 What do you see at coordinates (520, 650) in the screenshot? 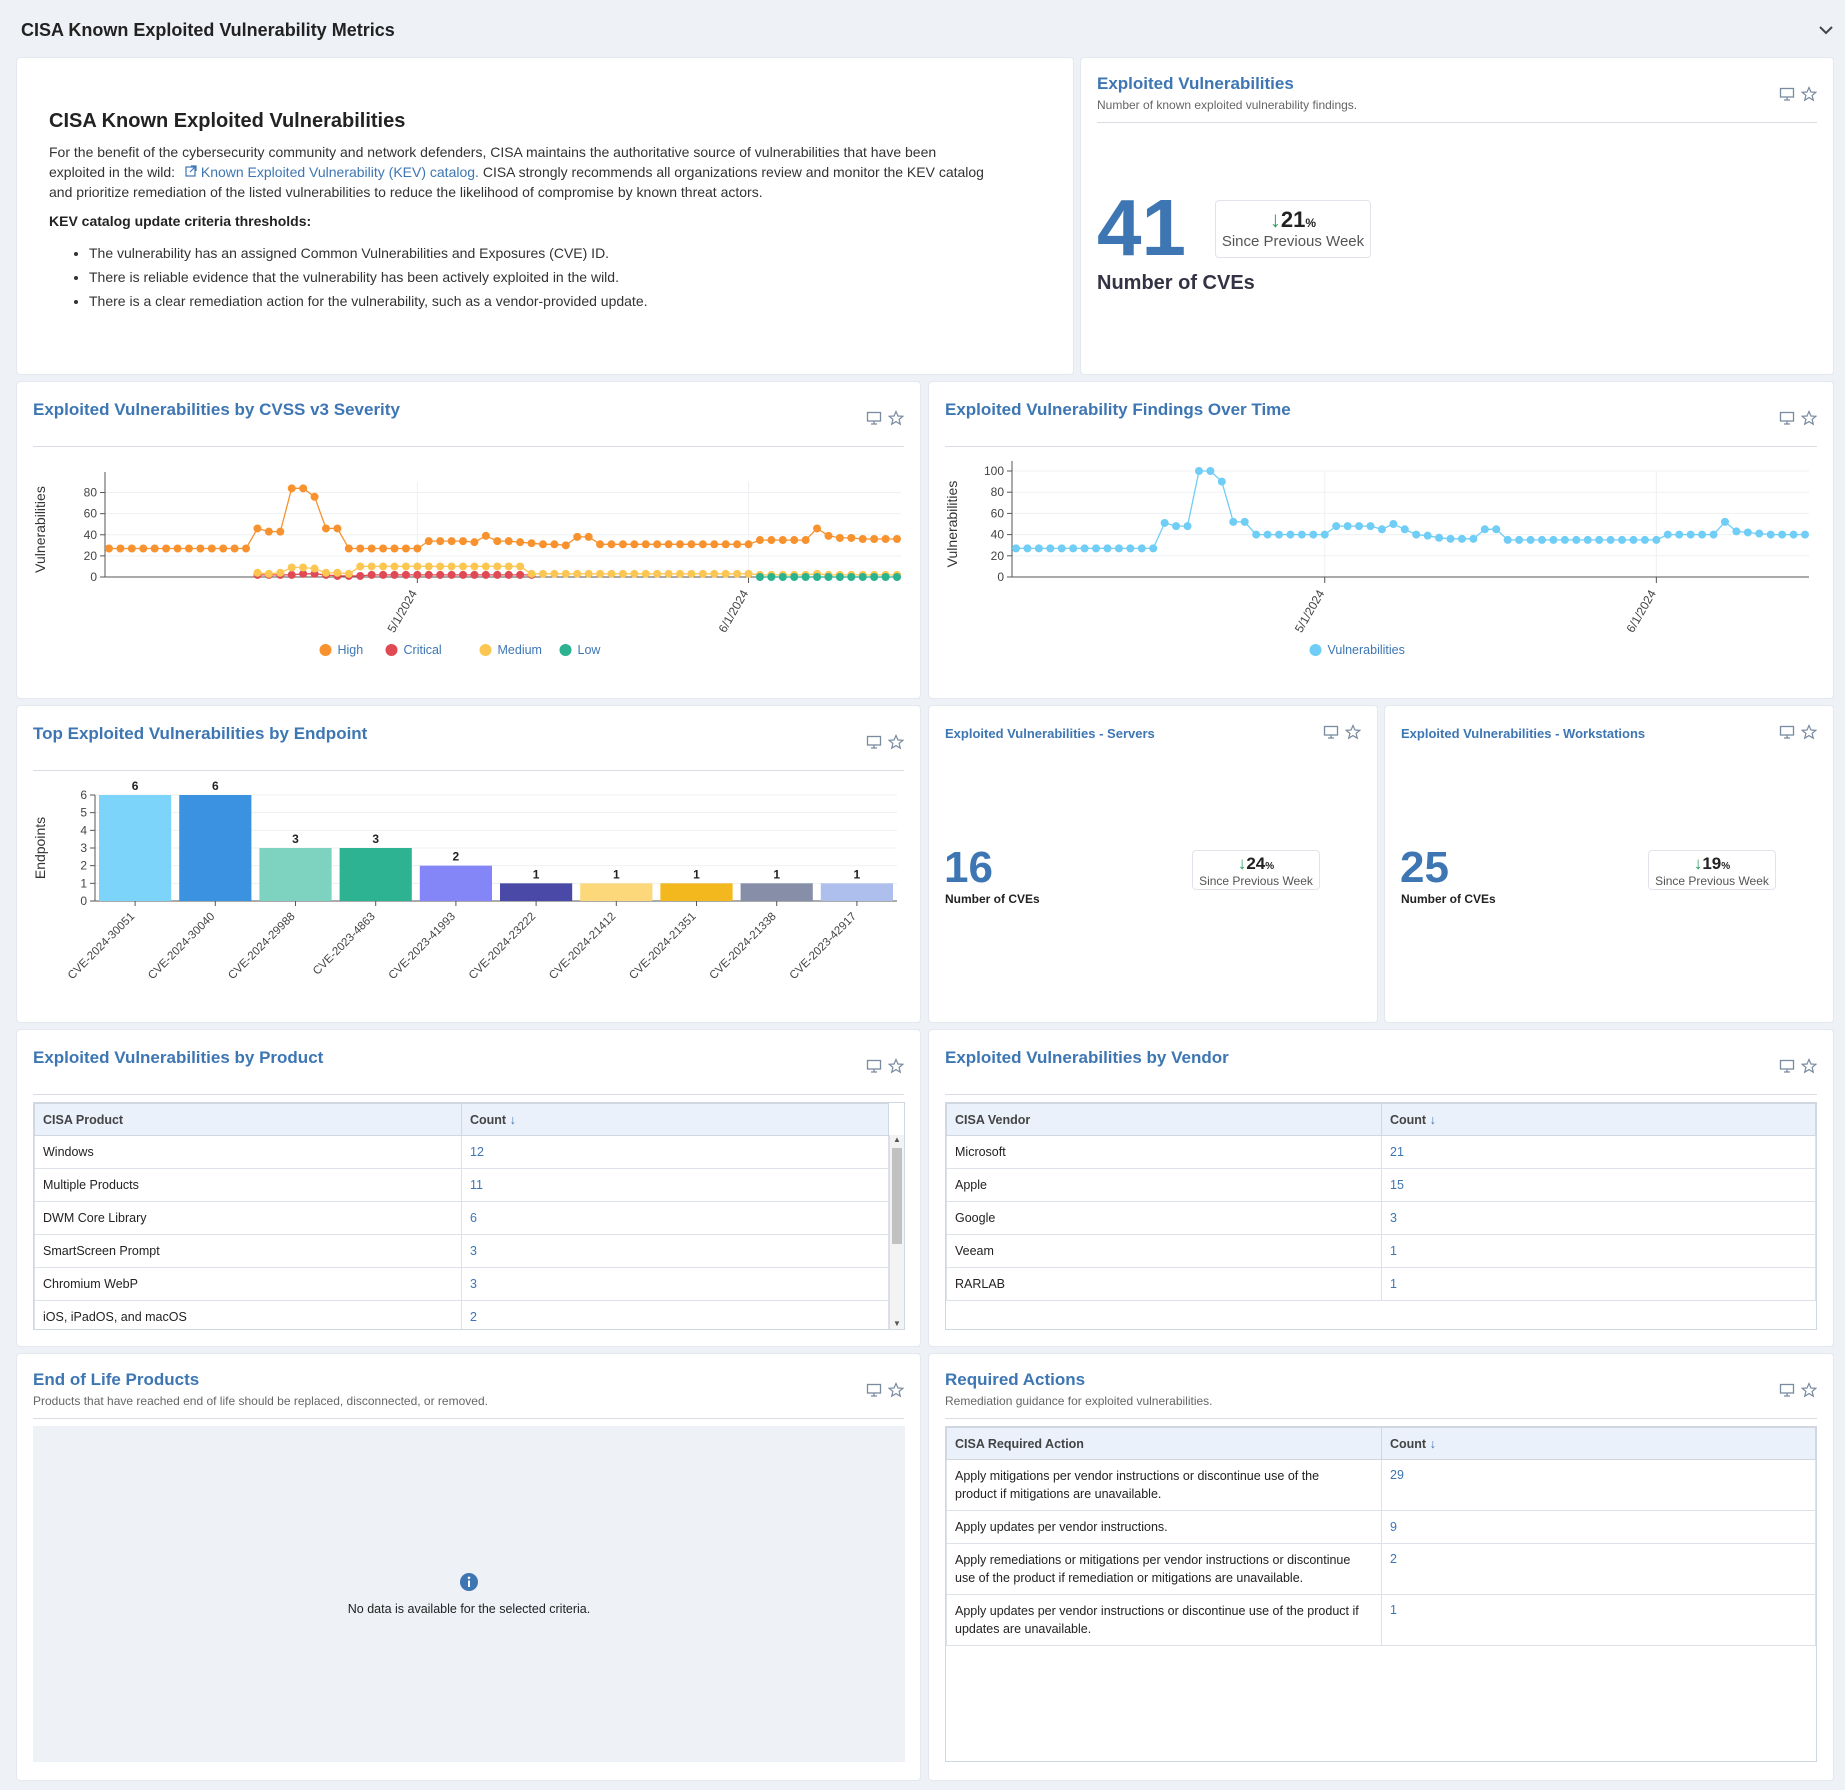
I see `legend-label: Medium` at bounding box center [520, 650].